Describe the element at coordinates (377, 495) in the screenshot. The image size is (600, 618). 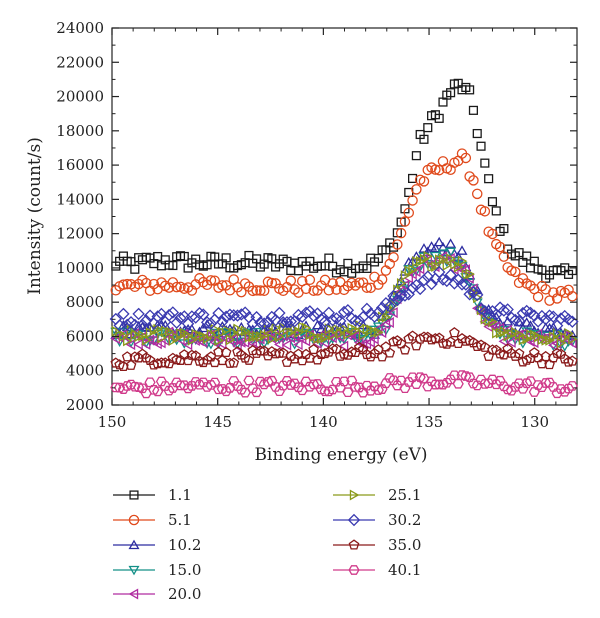
I see `legend-item-25.1: 25.1` at that location.